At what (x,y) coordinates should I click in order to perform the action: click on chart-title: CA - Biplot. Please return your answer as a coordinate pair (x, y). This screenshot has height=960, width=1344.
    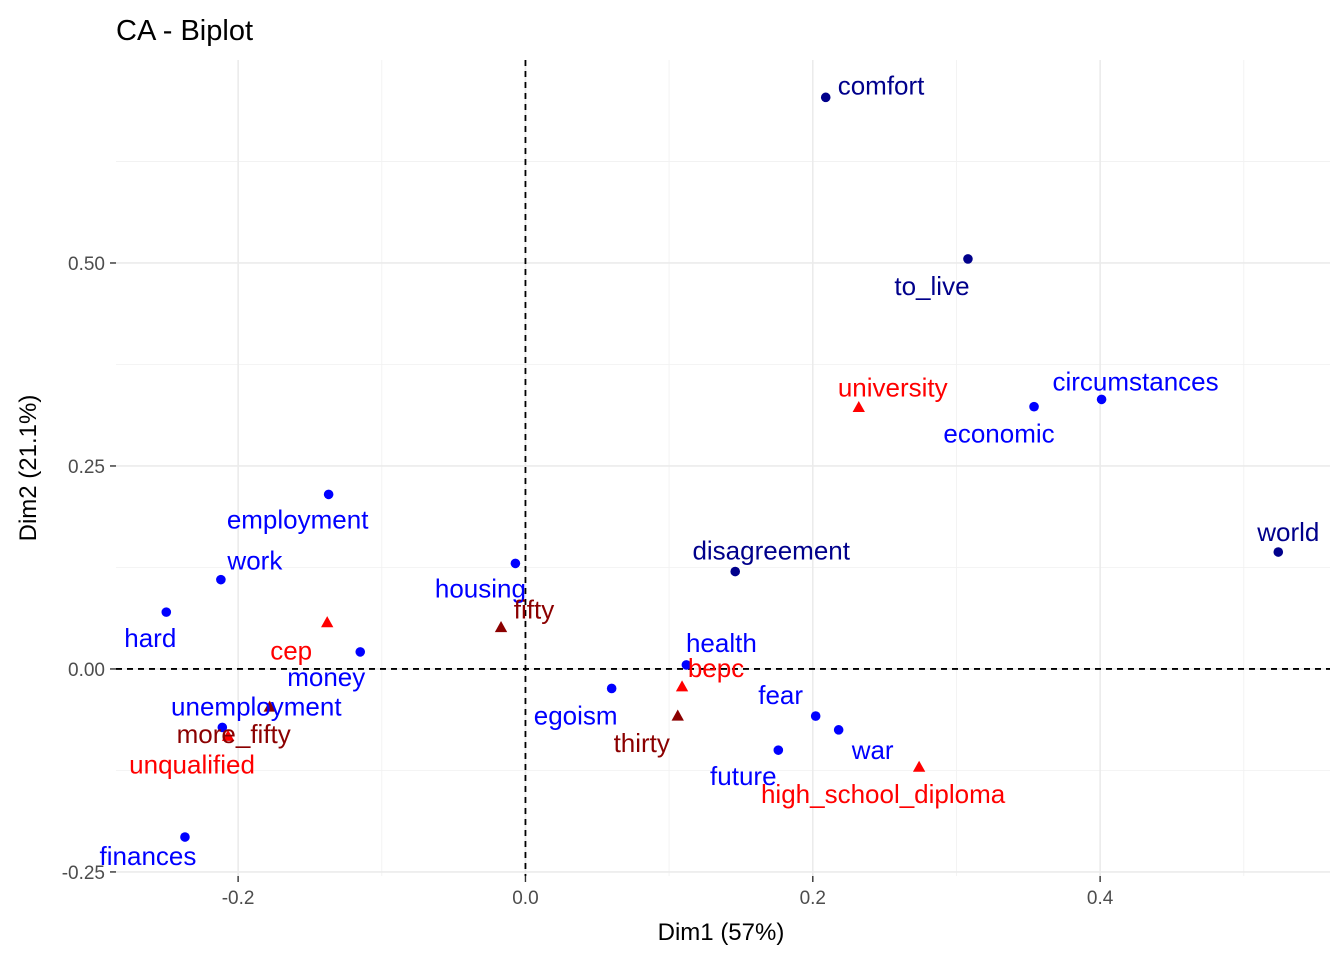
    Looking at the image, I should click on (184, 31).